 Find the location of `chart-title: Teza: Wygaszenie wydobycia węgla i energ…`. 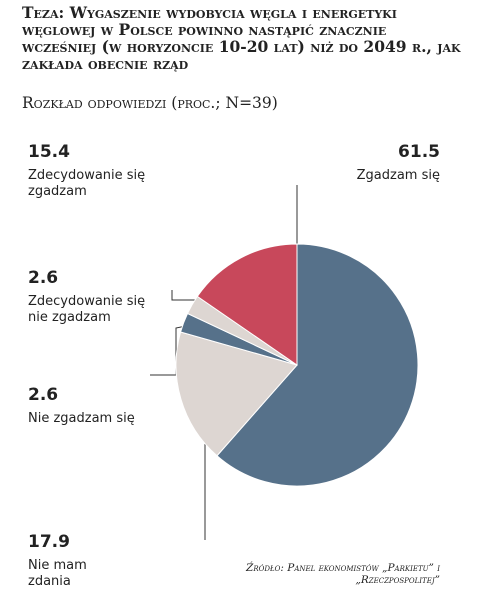

chart-title: Teza: Wygaszenie wydobycia węgla i energ… is located at coordinates (241, 38).